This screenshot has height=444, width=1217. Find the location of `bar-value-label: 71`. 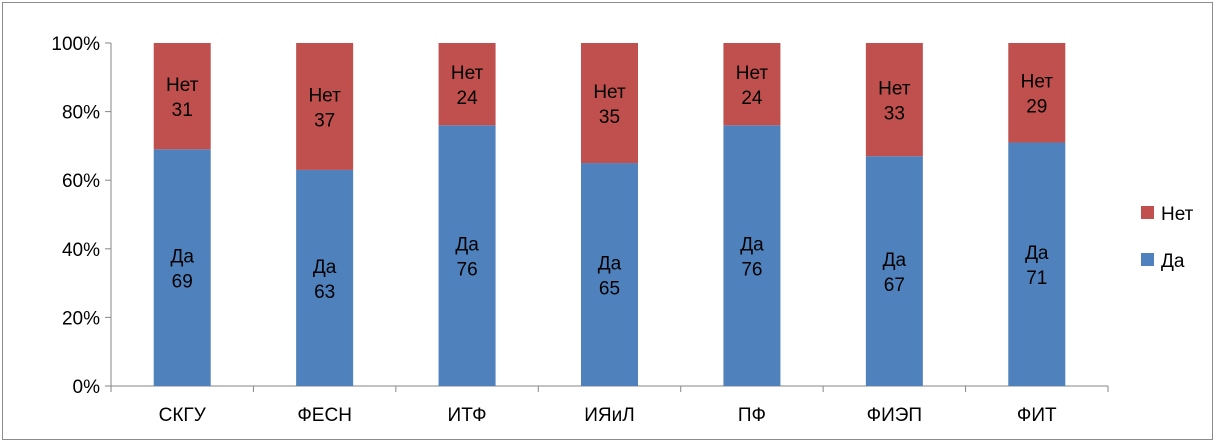

bar-value-label: 71 is located at coordinates (1036, 278).